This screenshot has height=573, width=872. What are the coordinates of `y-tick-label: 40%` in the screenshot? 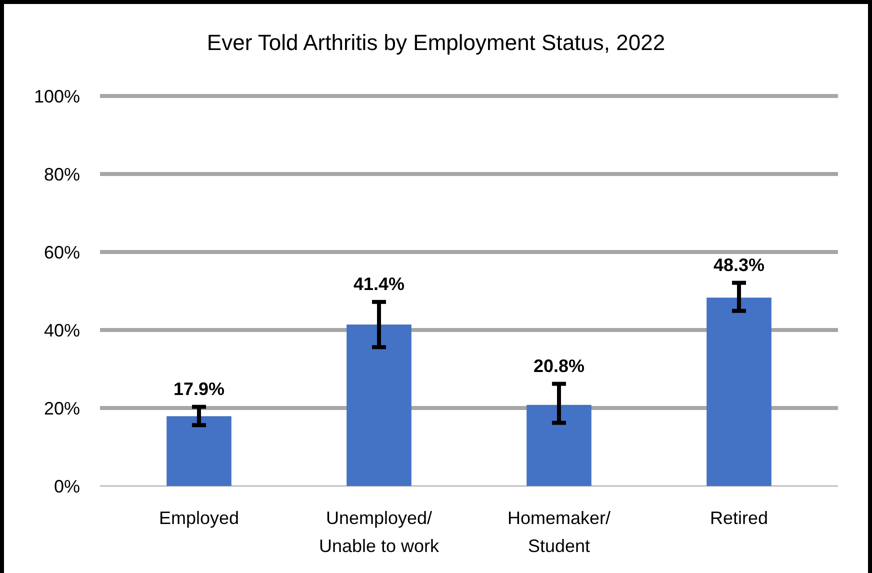 It's located at (62, 330).